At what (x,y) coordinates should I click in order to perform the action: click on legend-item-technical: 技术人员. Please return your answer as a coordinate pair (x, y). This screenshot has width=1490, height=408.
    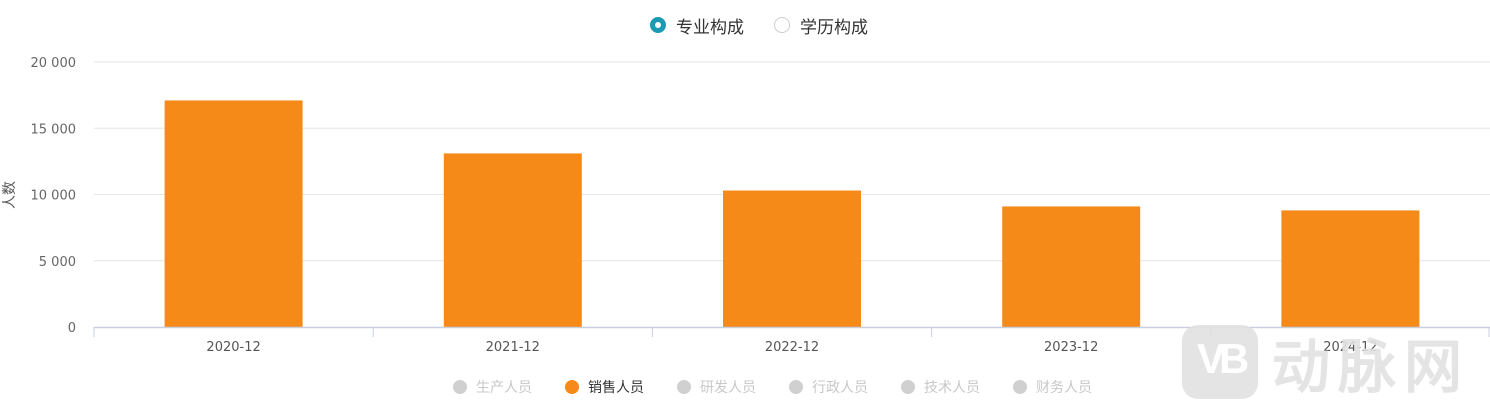
    Looking at the image, I should click on (940, 387).